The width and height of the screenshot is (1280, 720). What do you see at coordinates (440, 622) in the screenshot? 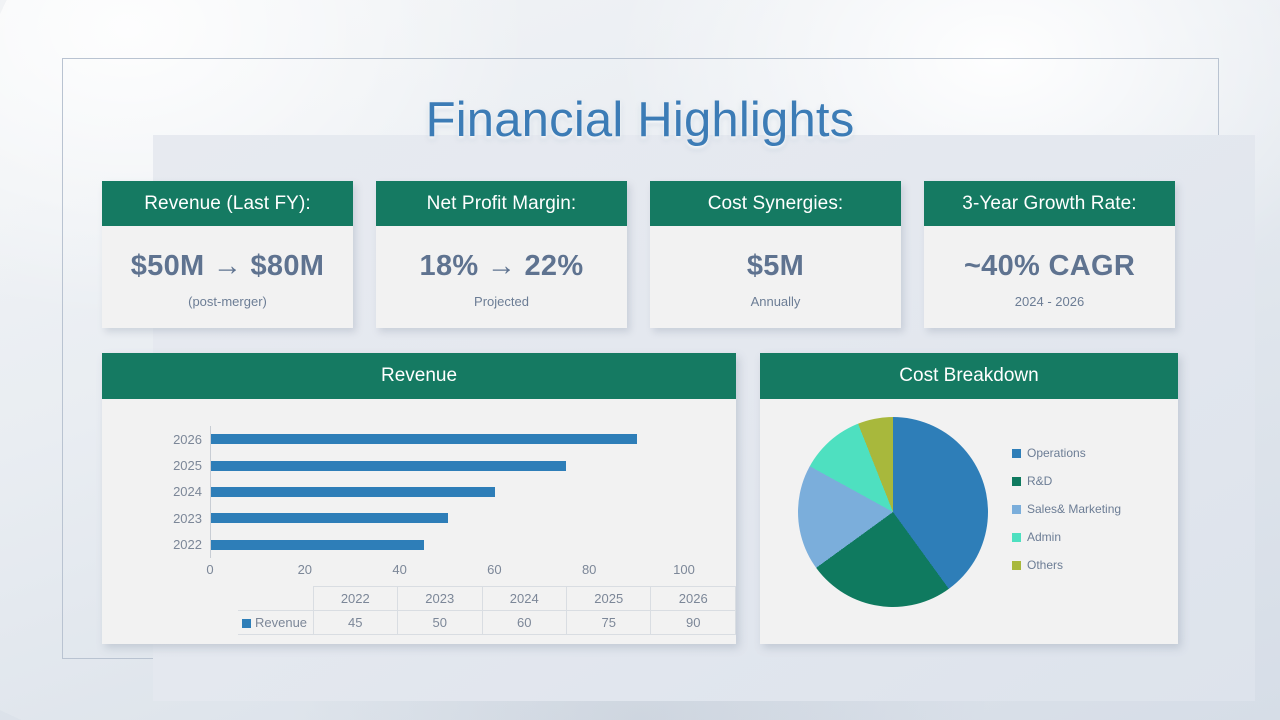
I see `table-cell: 50` at bounding box center [440, 622].